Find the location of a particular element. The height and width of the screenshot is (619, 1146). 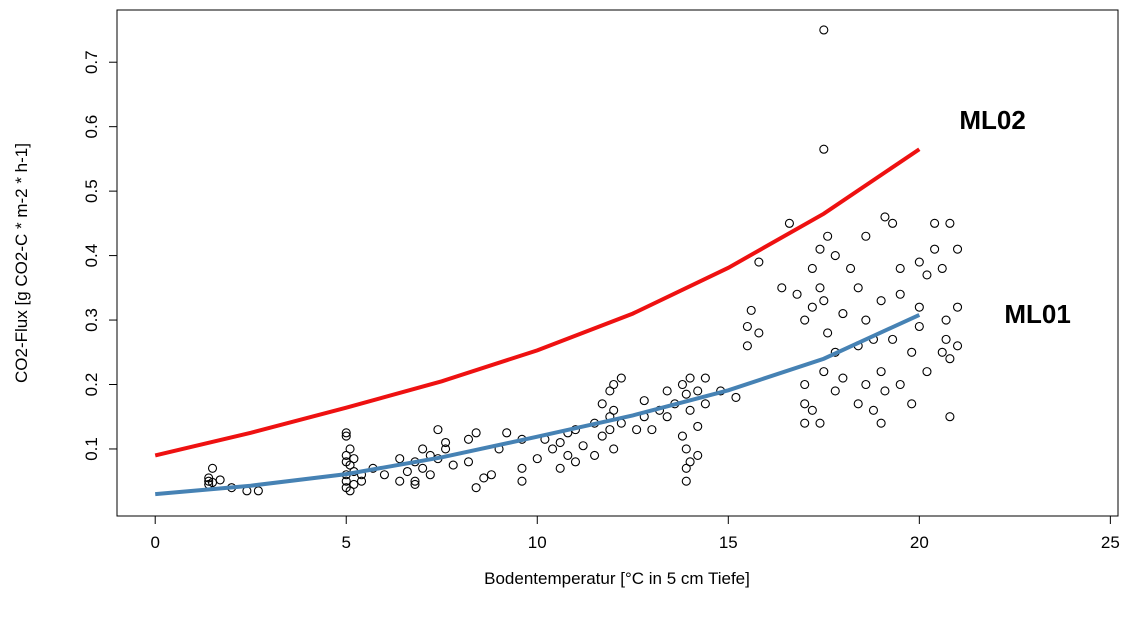

x-tick-label: 0 is located at coordinates (154, 542).